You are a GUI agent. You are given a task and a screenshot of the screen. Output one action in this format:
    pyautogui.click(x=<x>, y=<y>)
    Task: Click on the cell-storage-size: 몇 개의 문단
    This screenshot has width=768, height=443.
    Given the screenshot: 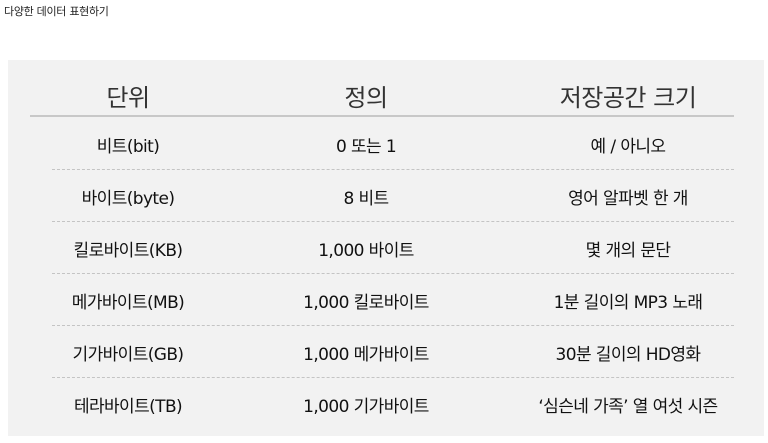 What is the action you would take?
    pyautogui.click(x=628, y=251)
    